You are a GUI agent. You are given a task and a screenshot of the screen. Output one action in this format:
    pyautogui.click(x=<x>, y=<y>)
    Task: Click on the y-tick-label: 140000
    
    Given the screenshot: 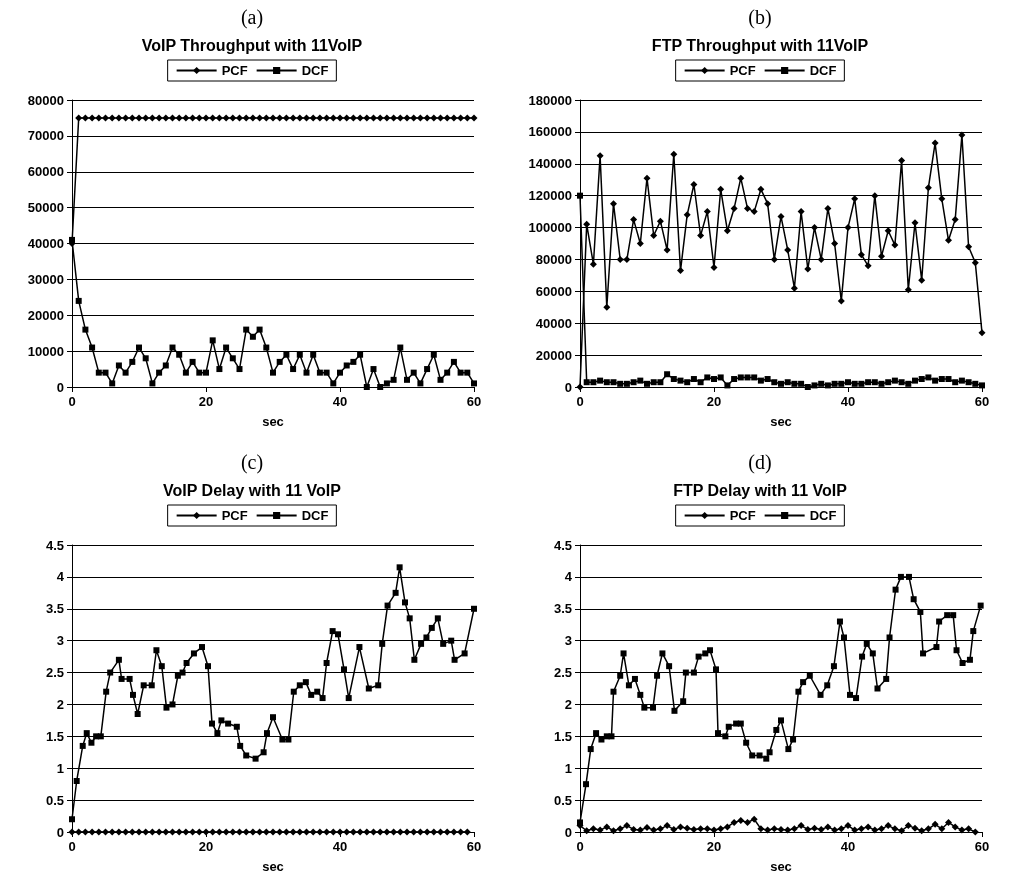 What is the action you would take?
    pyautogui.click(x=550, y=164)
    